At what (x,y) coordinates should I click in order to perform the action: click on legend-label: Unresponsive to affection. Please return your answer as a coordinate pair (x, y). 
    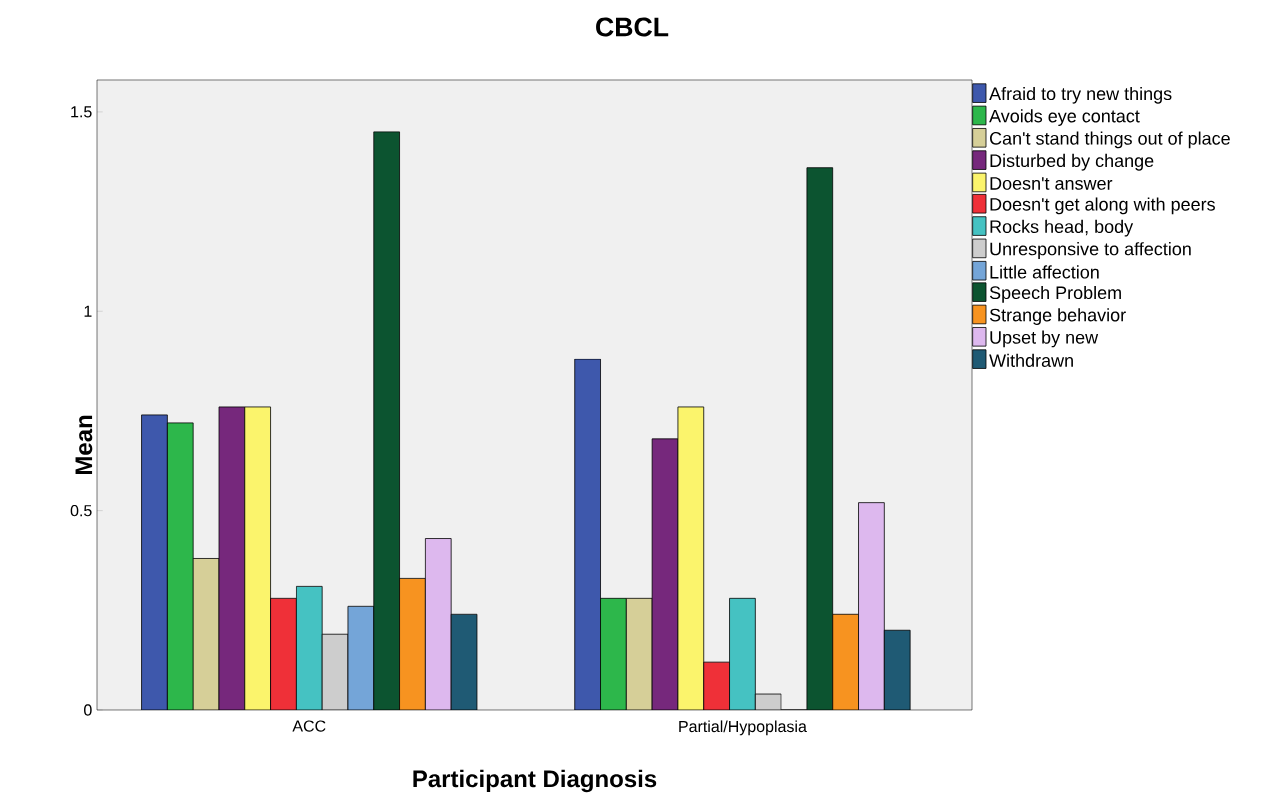
    Looking at the image, I should click on (1090, 250).